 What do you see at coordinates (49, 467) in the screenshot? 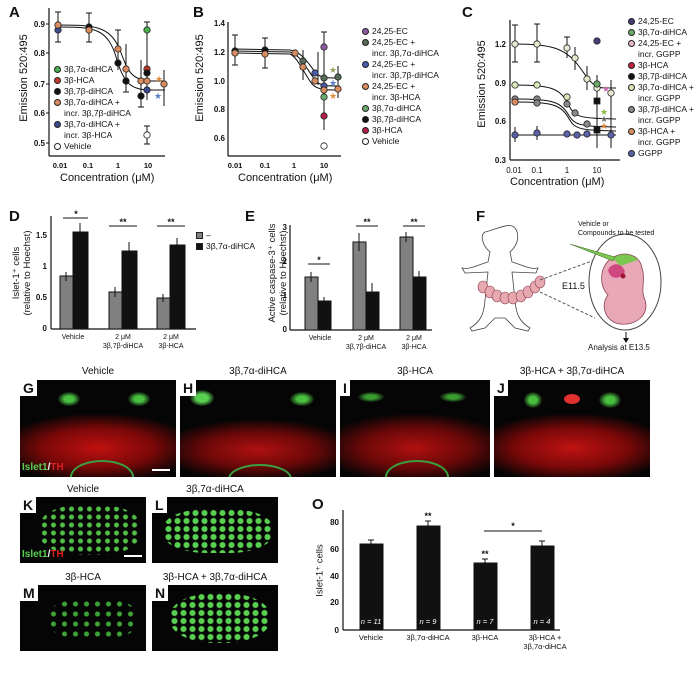
I see `stain-sep: /` at bounding box center [49, 467].